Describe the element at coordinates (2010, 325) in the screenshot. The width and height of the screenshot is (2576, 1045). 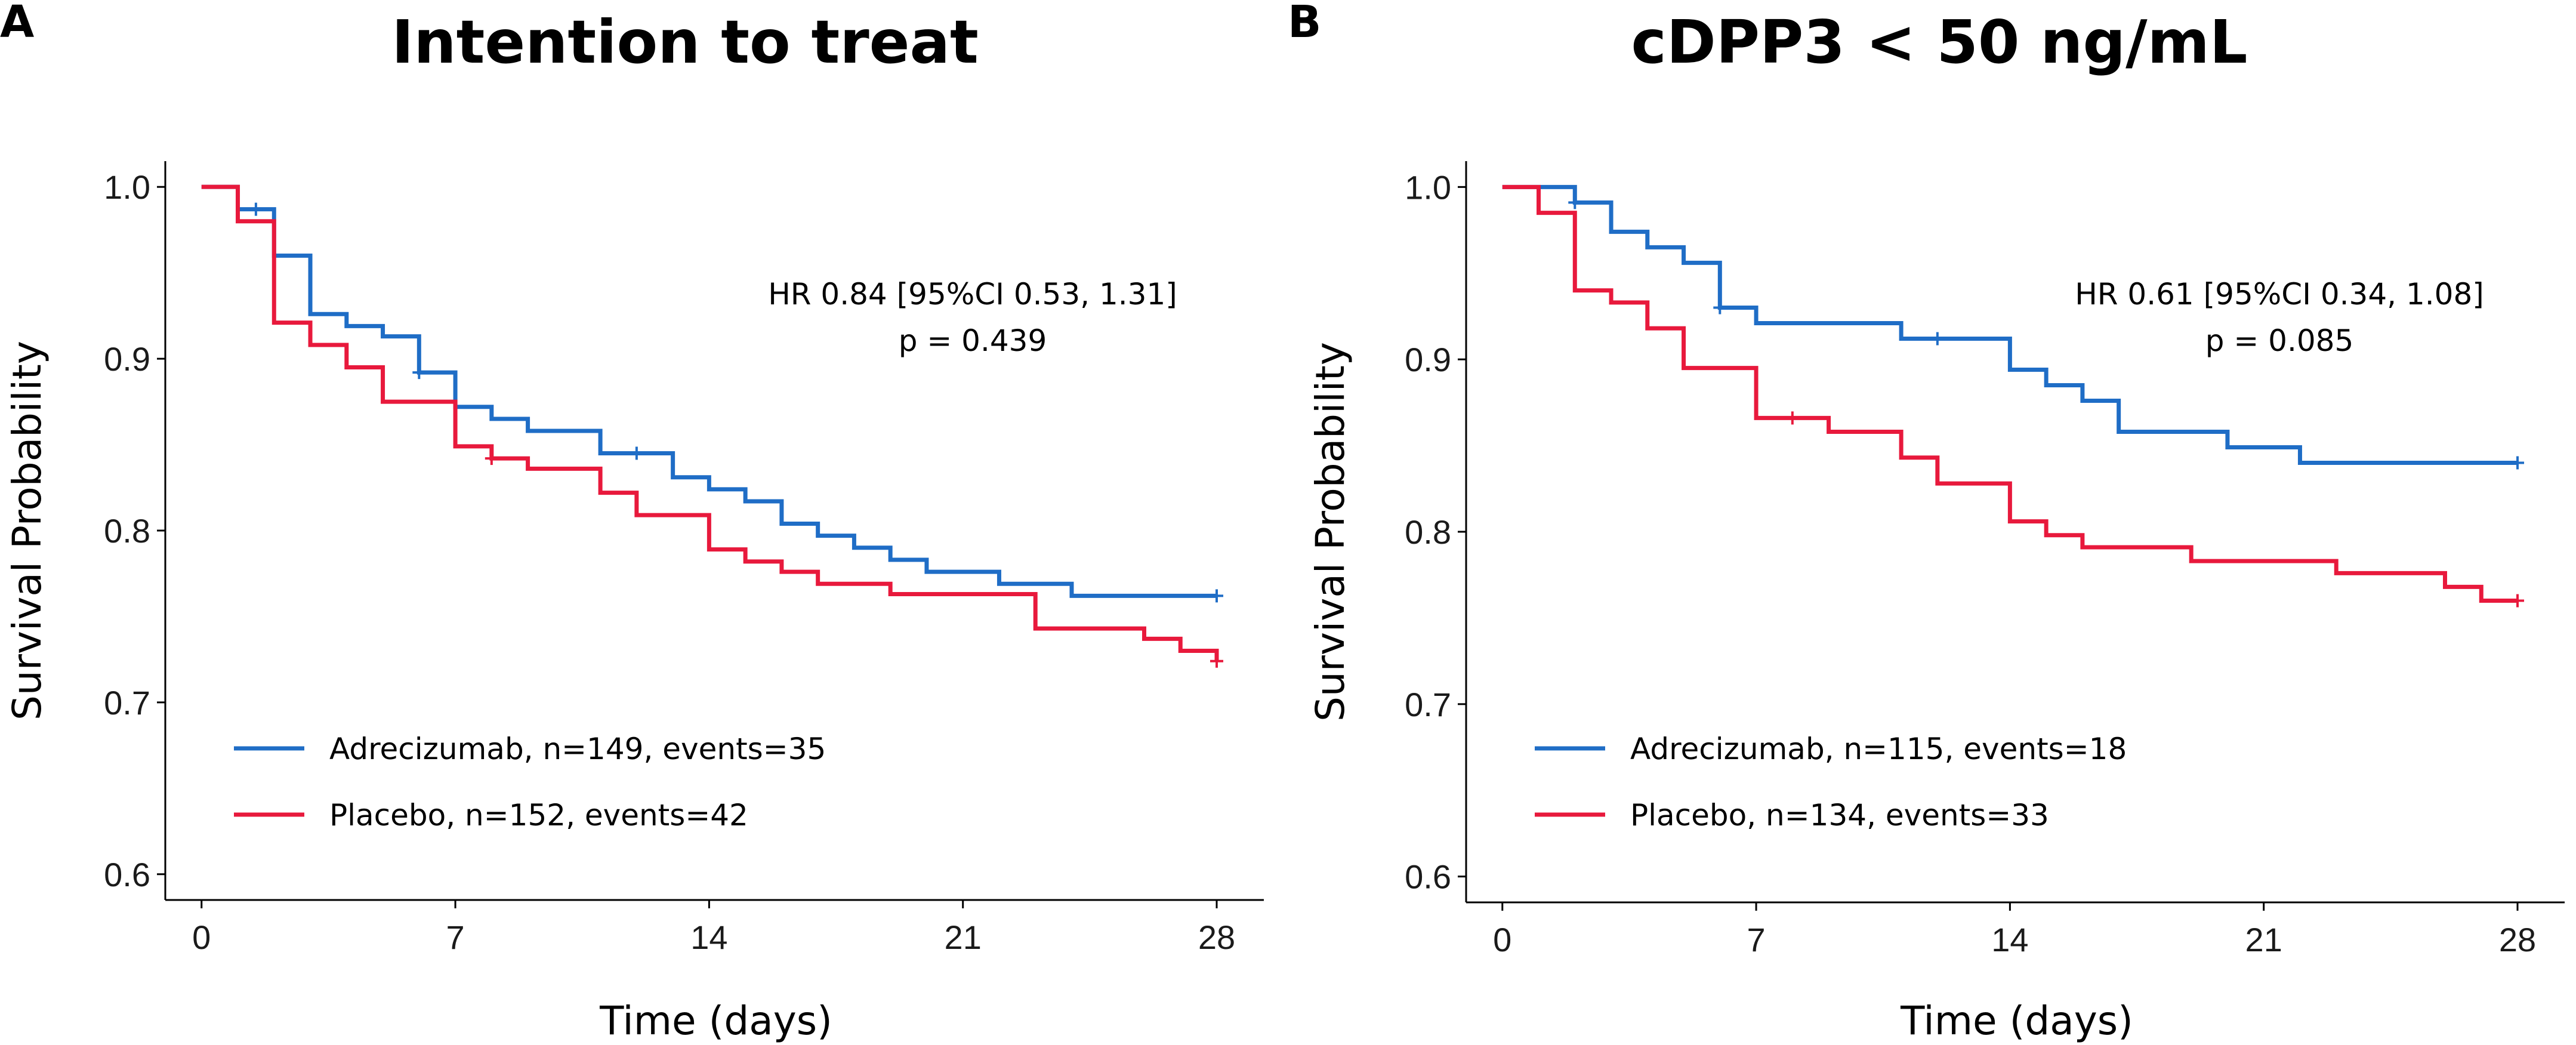
I see `km-curve-adrecizumab` at that location.